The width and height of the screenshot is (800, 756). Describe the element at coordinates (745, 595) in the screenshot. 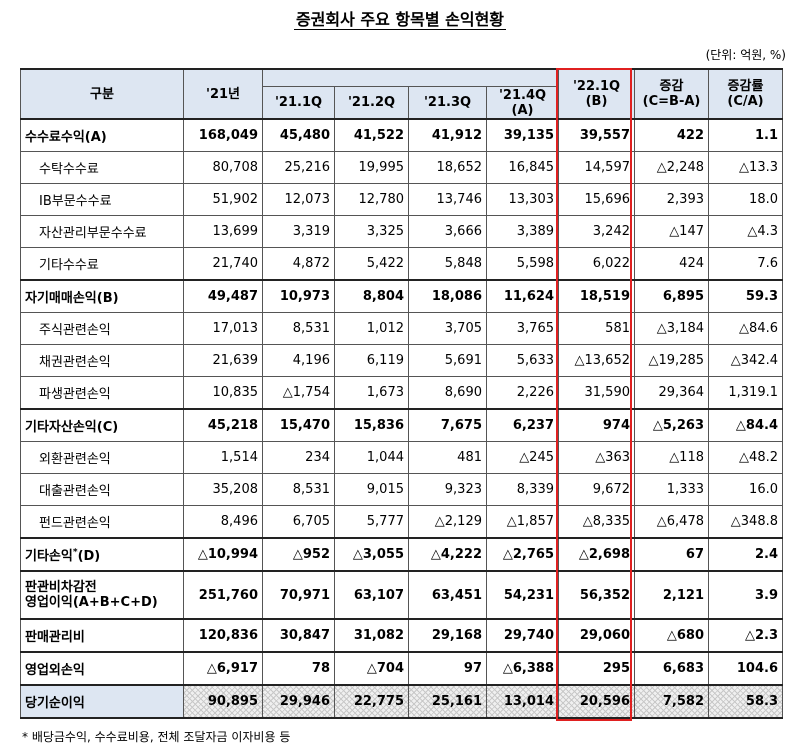

I see `table-cell: 3.9` at that location.